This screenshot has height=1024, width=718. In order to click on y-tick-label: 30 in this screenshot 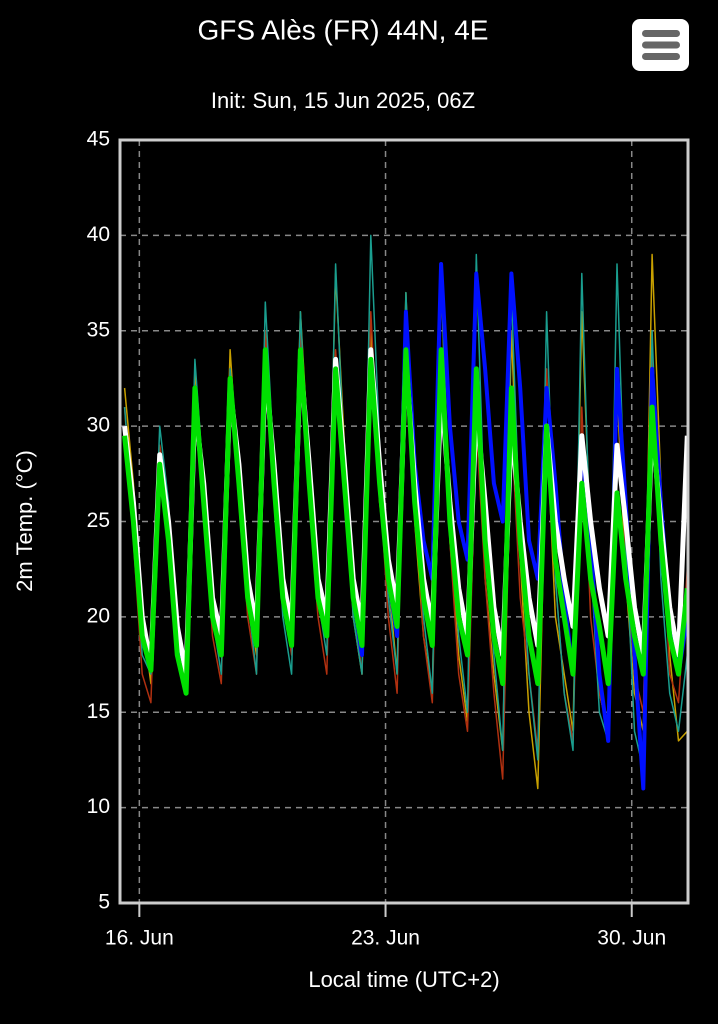, I will do `click(98, 425)`.